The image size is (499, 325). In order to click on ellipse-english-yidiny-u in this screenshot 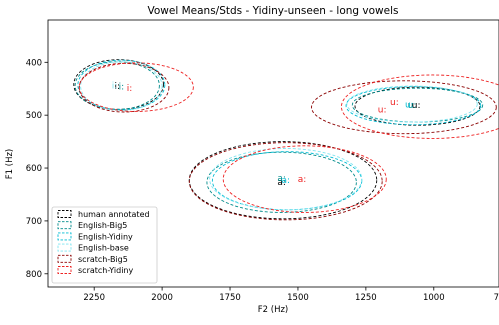, I will do `click(413, 106)`.